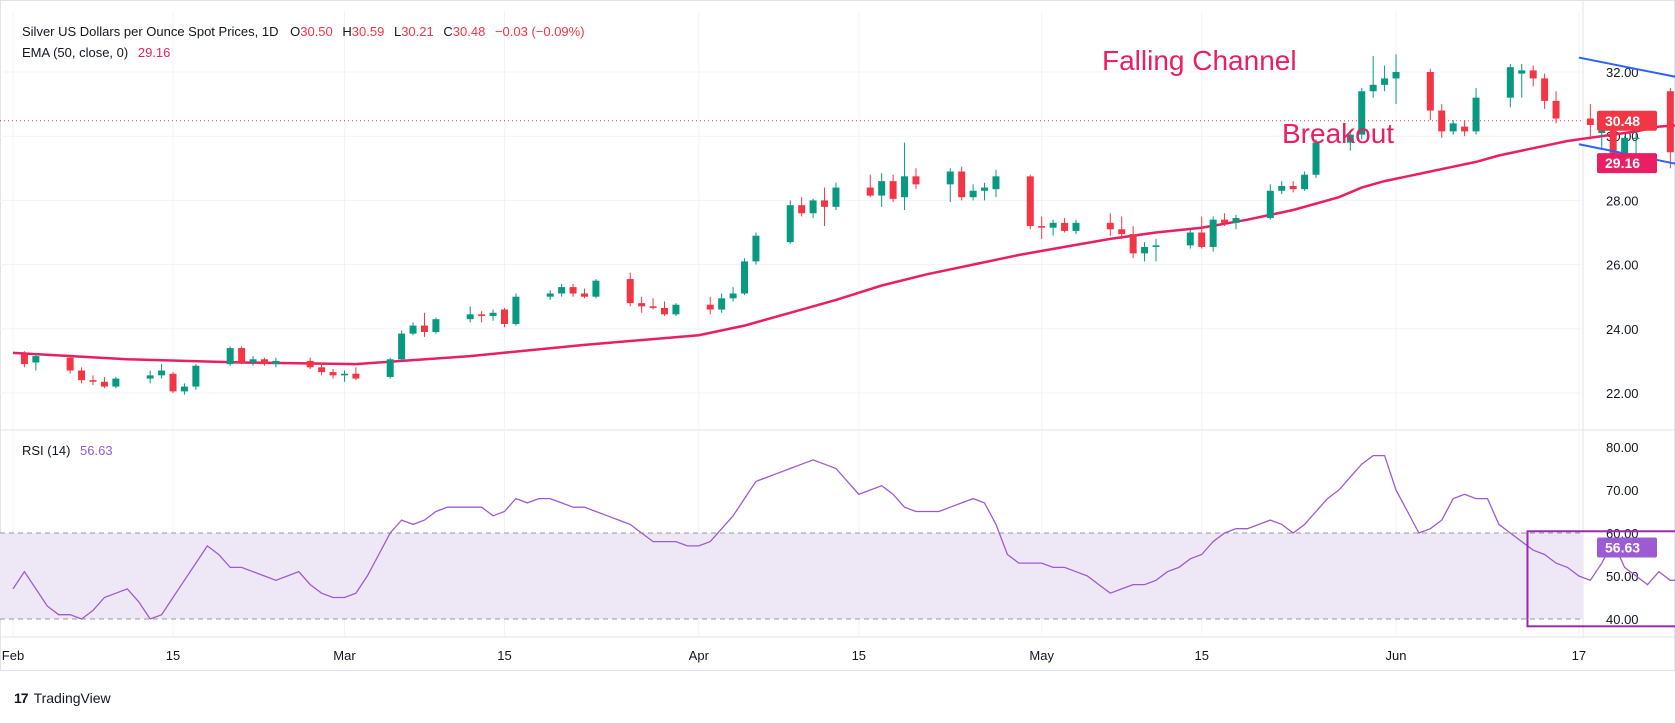 Image resolution: width=1675 pixels, height=723 pixels. I want to click on low-value: 30.21, so click(417, 31).